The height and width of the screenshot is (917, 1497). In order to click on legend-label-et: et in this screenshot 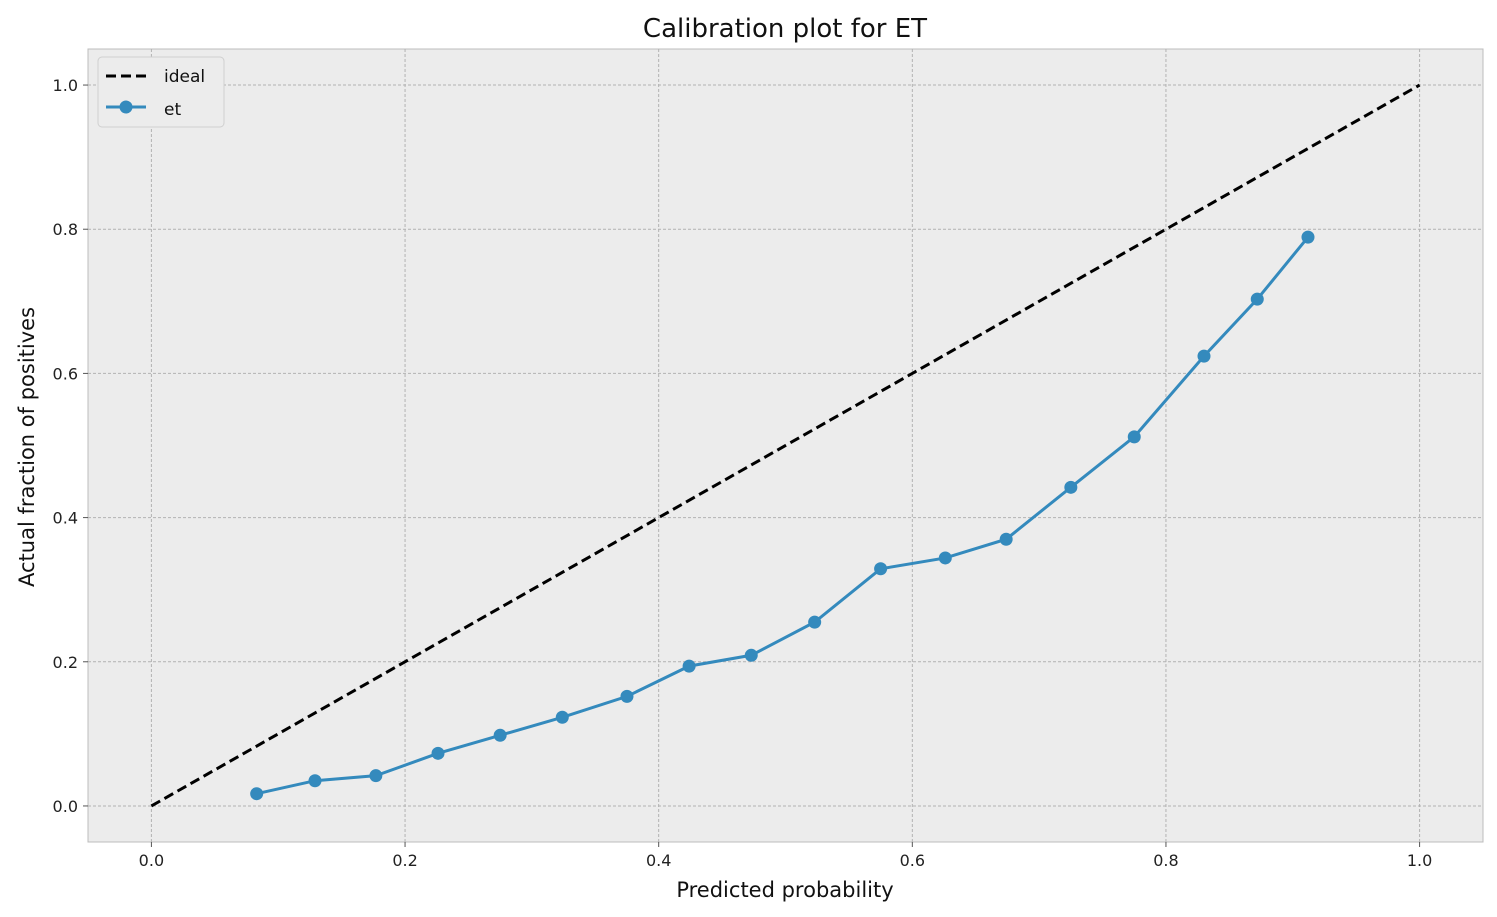, I will do `click(172, 110)`.